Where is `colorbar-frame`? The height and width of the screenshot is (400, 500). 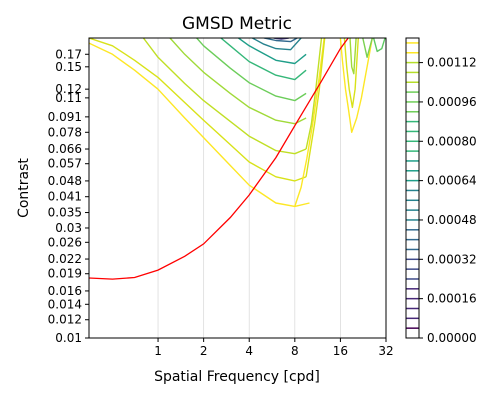
colorbar-frame is located at coordinates (412, 188).